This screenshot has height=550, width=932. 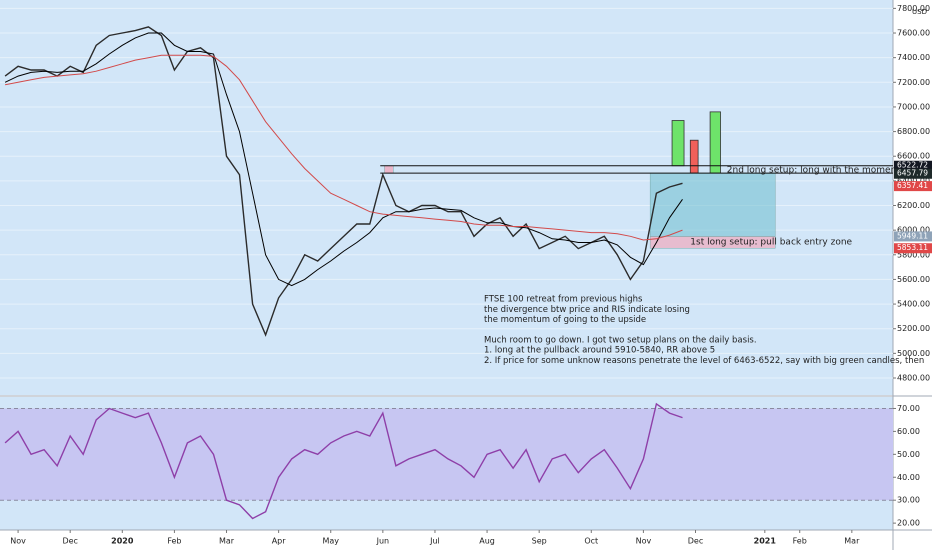 What do you see at coordinates (913, 279) in the screenshot?
I see `y-tick-label: 5600.00` at bounding box center [913, 279].